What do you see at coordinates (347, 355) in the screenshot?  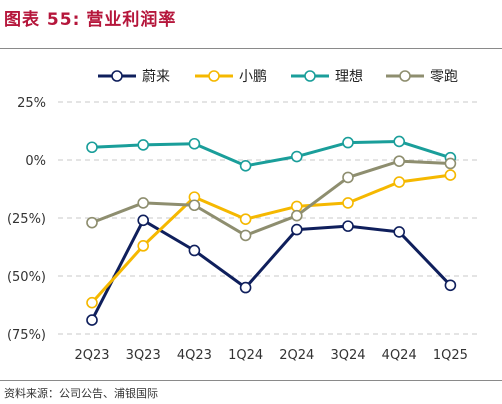 I see `x-tick-label: 3Q24` at bounding box center [347, 355].